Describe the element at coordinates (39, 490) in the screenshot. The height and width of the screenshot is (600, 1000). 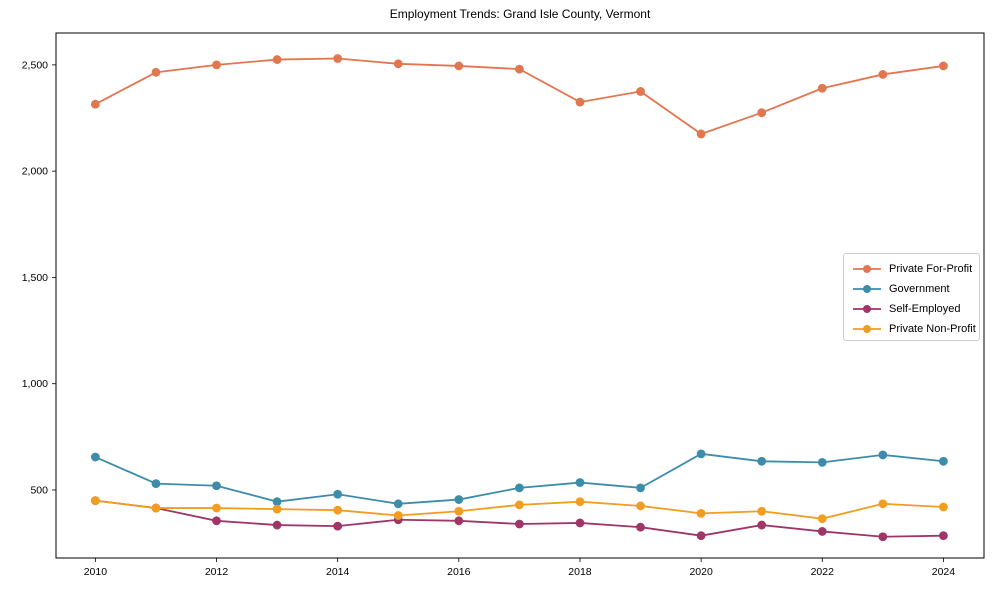
I see `y-tick-label: 500` at that location.